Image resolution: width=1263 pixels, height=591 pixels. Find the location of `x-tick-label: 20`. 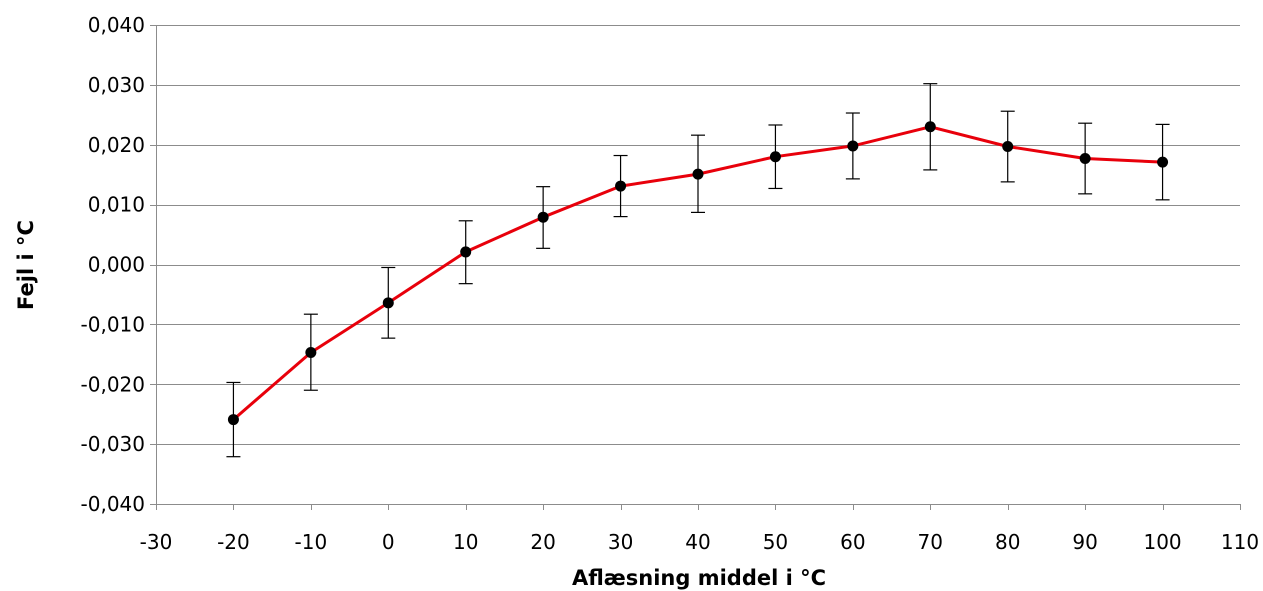

x-tick-label: 20 is located at coordinates (542, 542).